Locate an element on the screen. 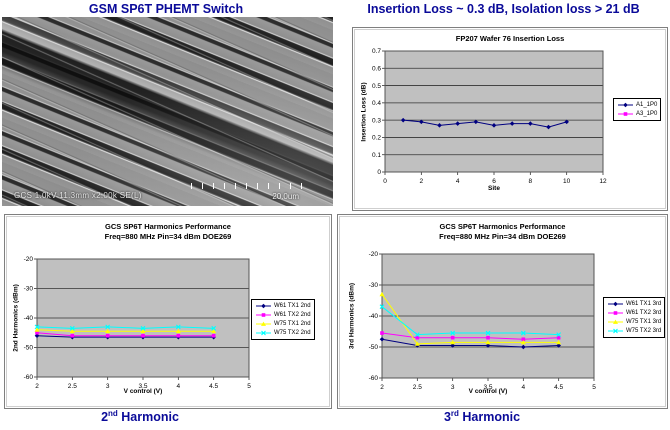  legend-entry: W61 TX1 2nd is located at coordinates (283, 306).